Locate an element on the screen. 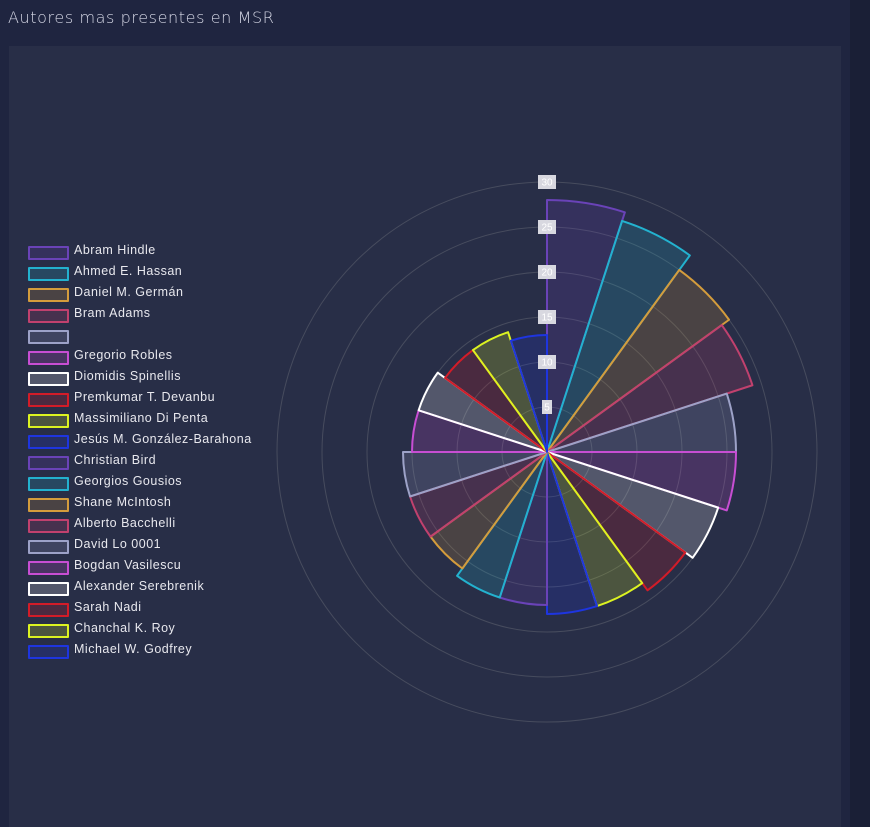  tick-label-text: 10 is located at coordinates (547, 363).